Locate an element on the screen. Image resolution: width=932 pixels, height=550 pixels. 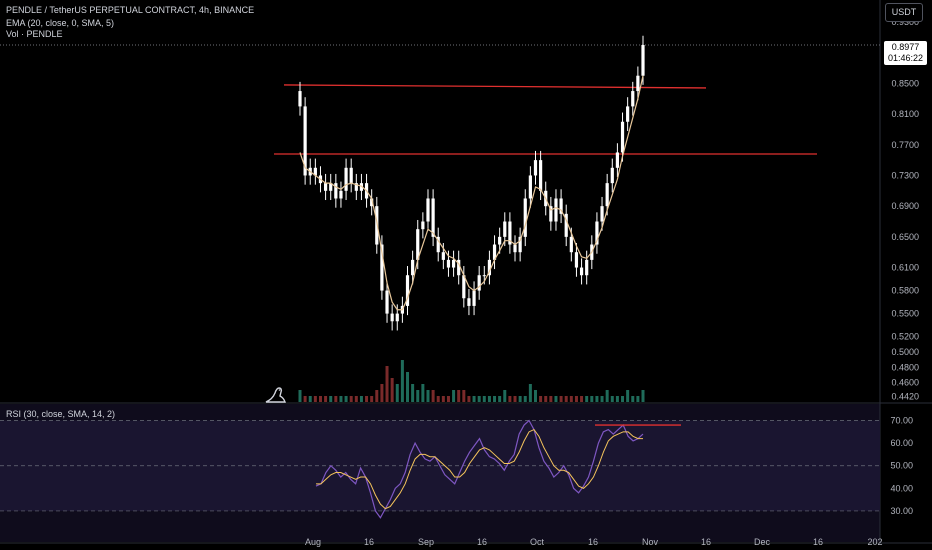
last-price-value: 0.8977 is located at coordinates (905, 47).